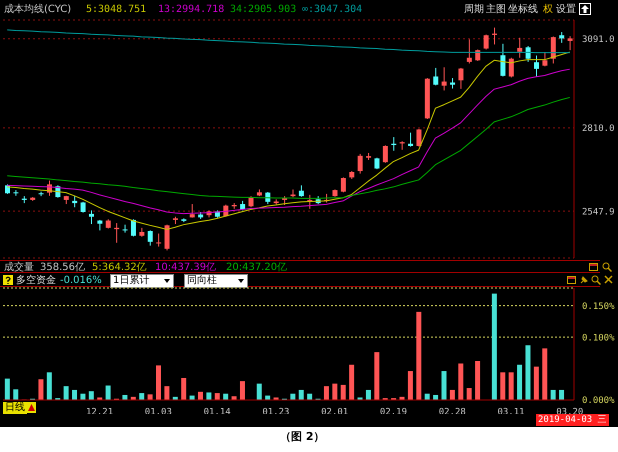 This screenshot has height=452, width=618. Describe the element at coordinates (100, 412) in the screenshot. I see `x-tick-label: 12.21` at that location.